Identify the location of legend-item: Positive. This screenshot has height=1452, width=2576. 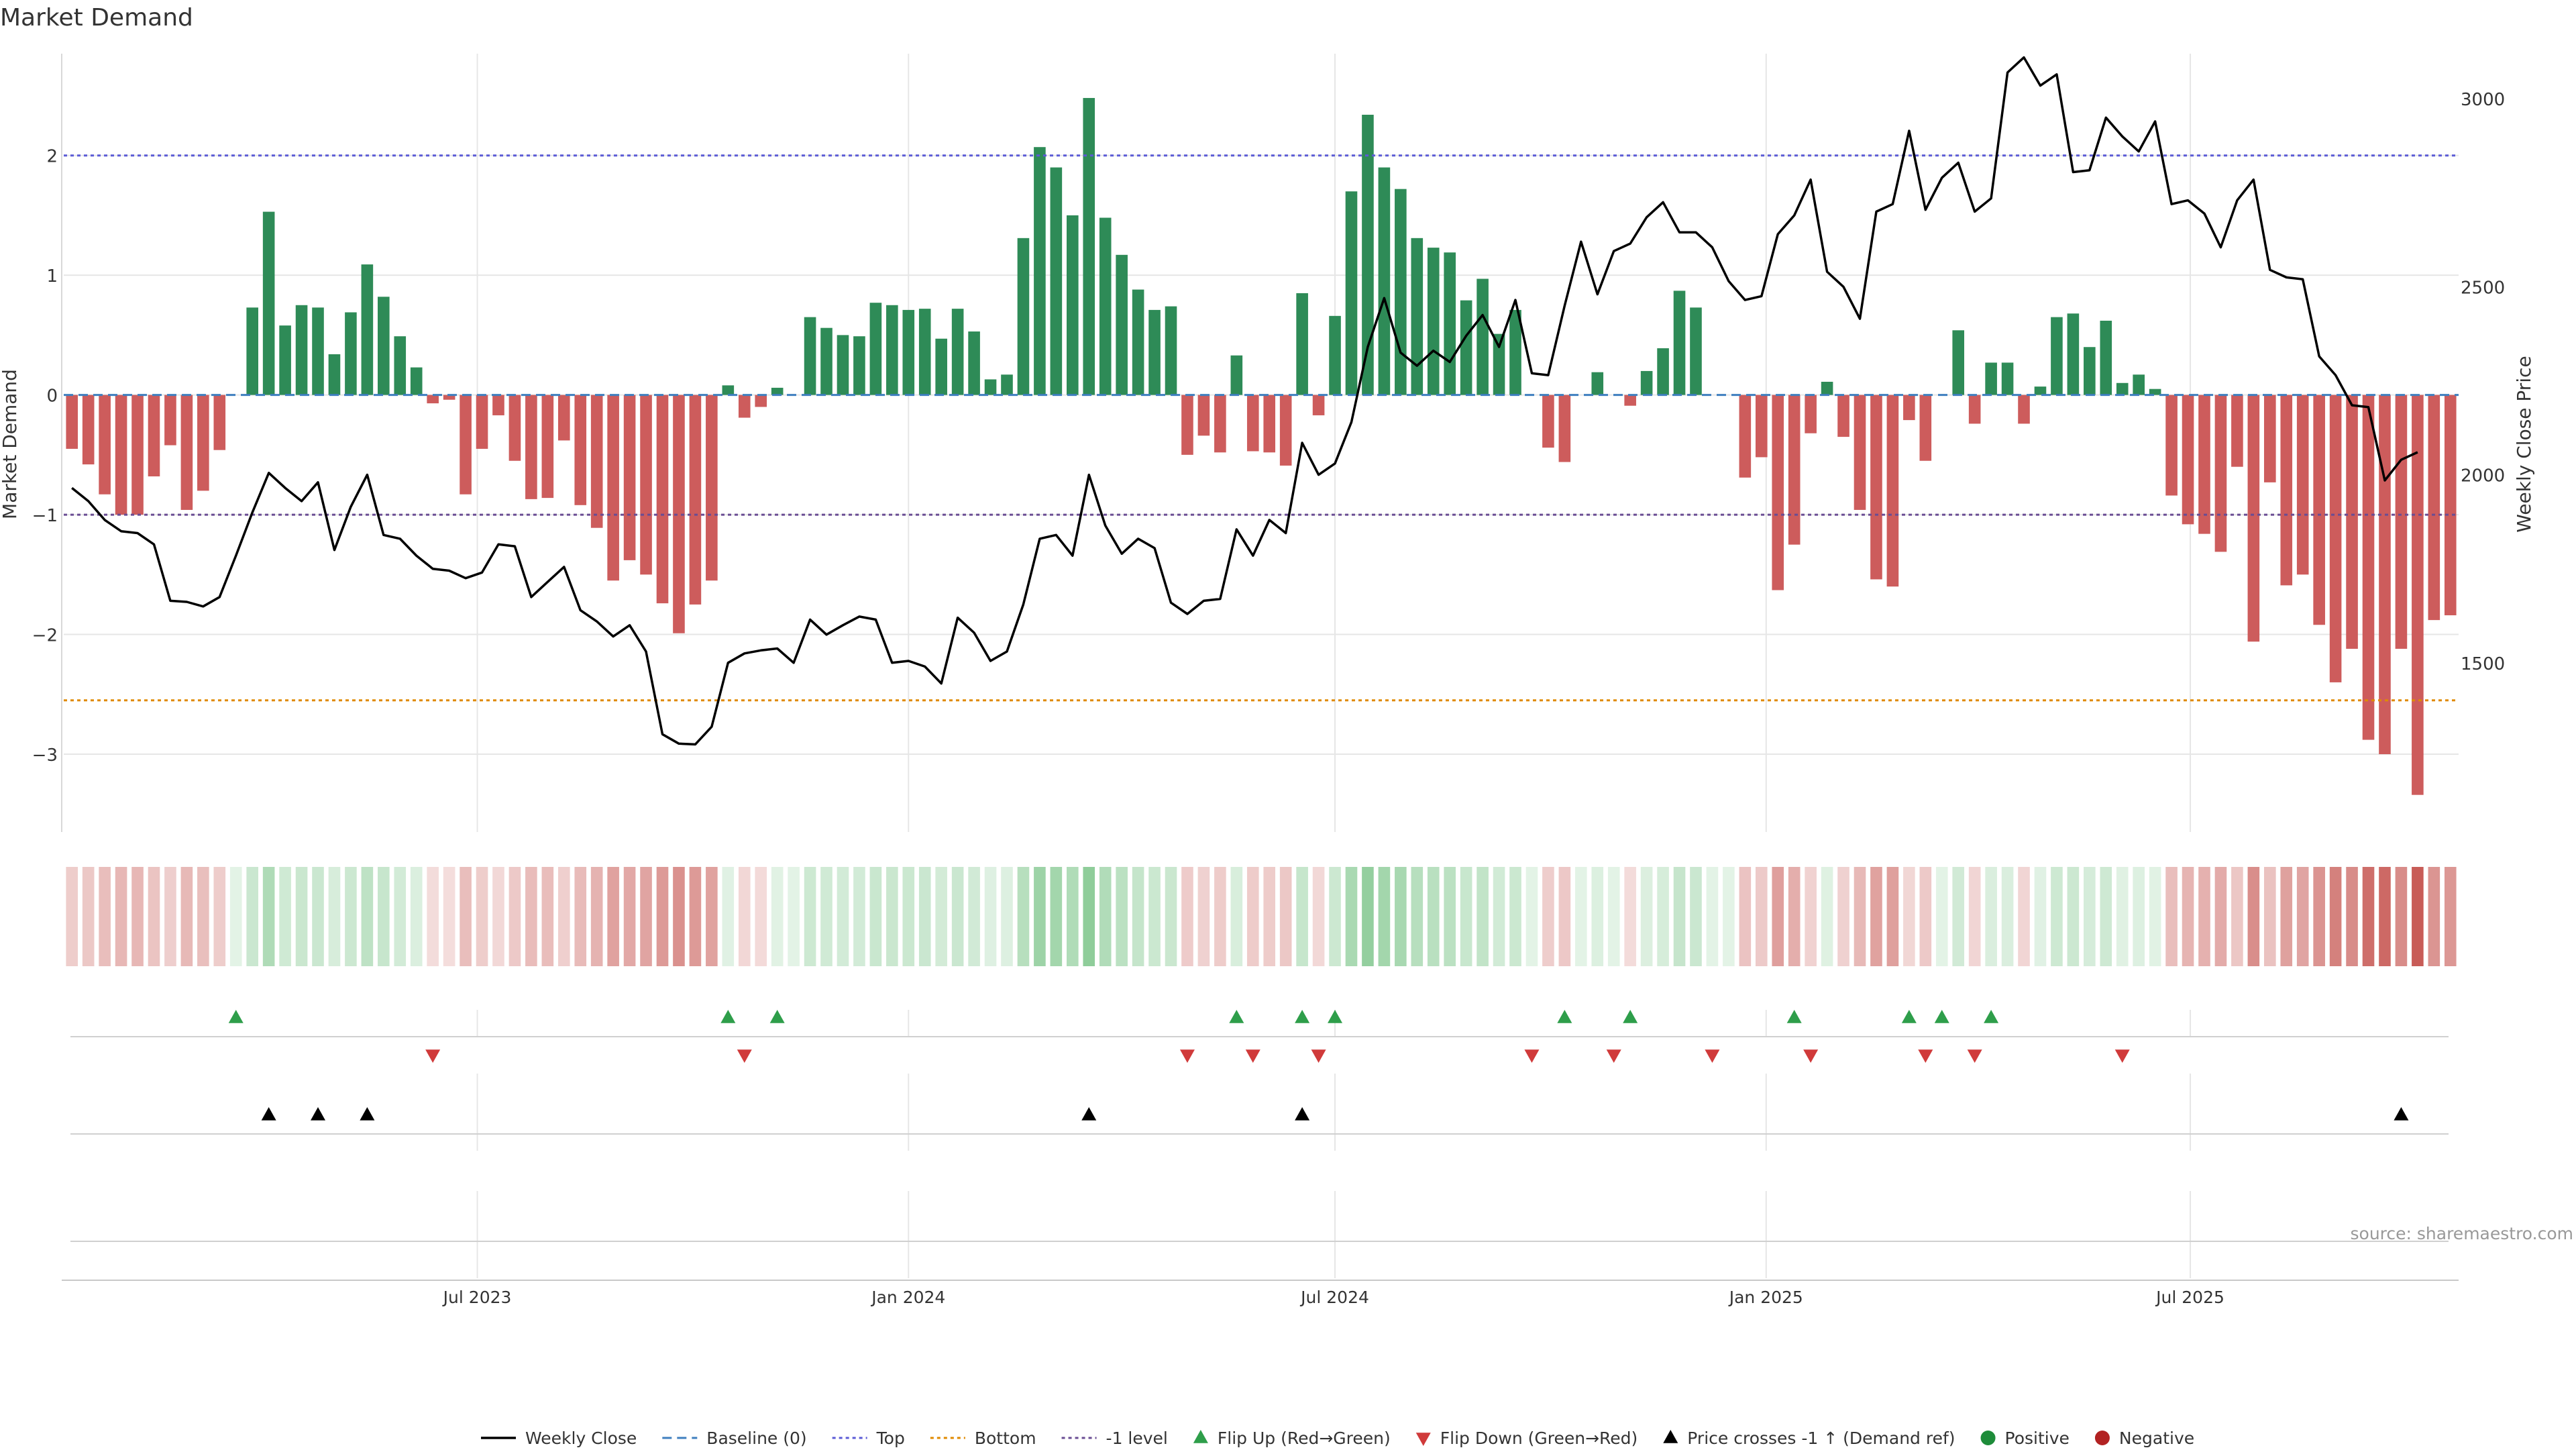
(2025, 1438).